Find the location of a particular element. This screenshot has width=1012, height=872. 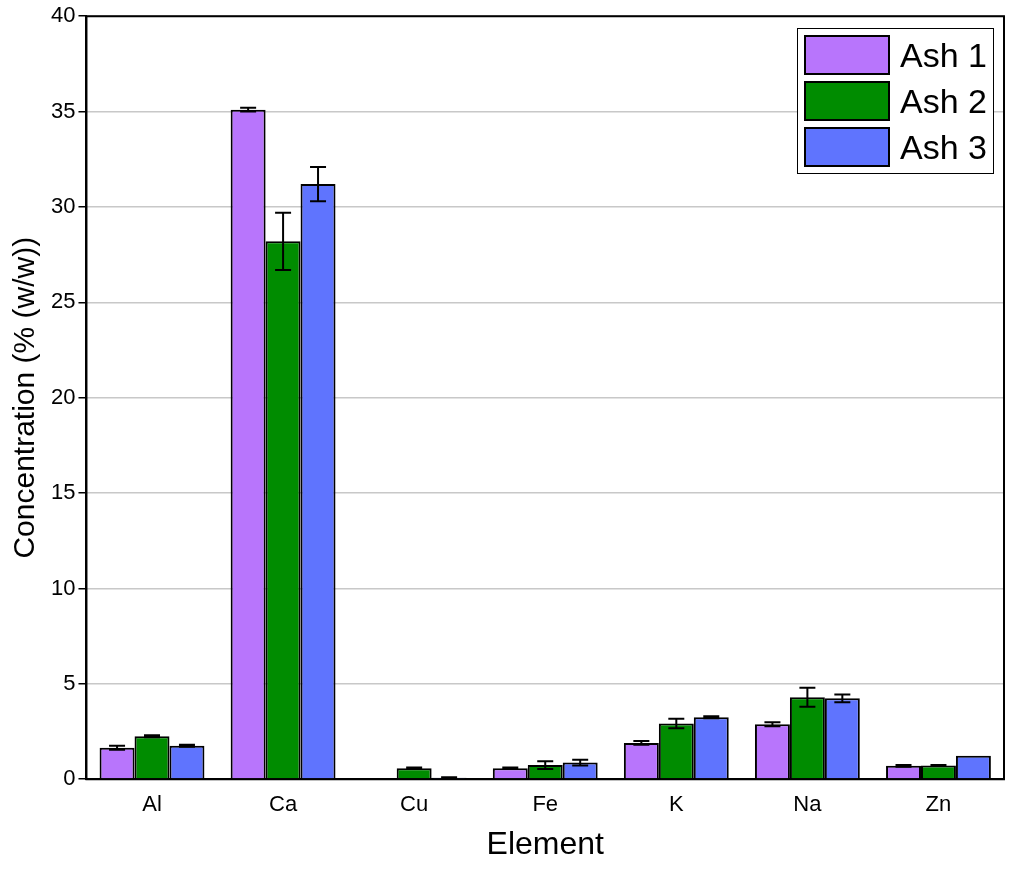

y-axis-title: Concentration (% (w/w)) is located at coordinates (24, 397).